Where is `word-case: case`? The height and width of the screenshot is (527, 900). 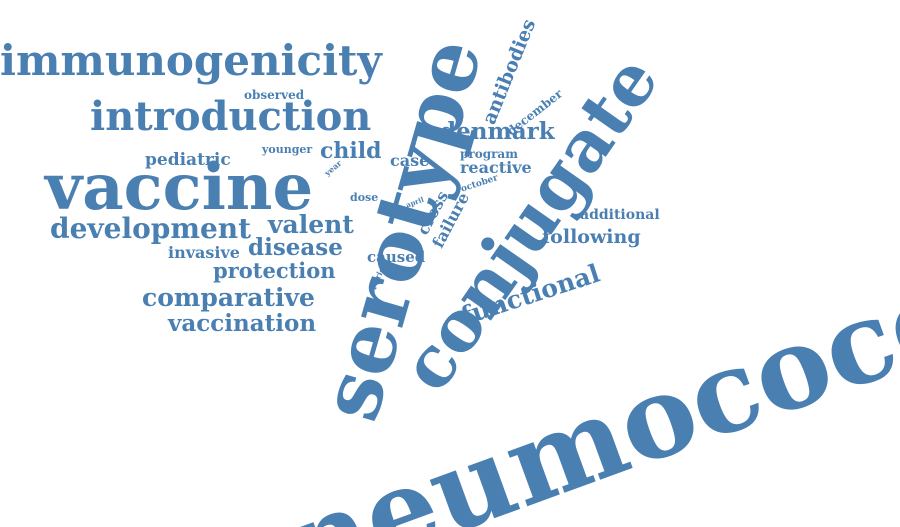
word-case: case is located at coordinates (410, 160).